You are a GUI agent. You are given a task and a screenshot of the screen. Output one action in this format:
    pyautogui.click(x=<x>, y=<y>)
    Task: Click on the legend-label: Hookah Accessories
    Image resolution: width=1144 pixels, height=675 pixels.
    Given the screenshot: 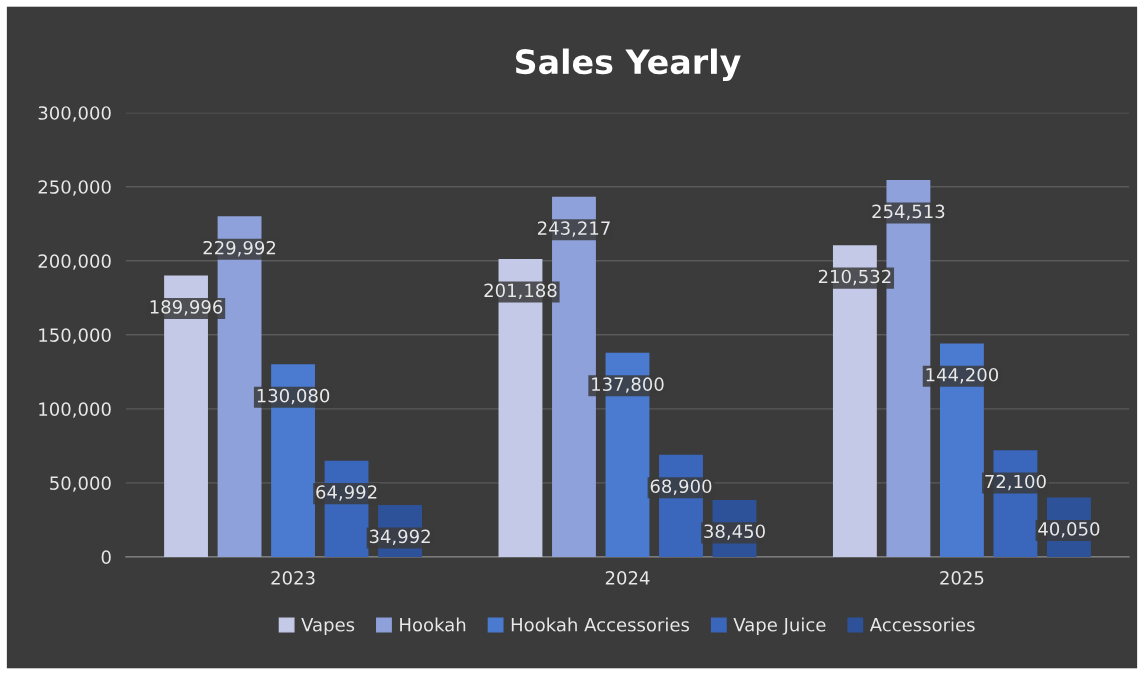 What is the action you would take?
    pyautogui.click(x=600, y=624)
    